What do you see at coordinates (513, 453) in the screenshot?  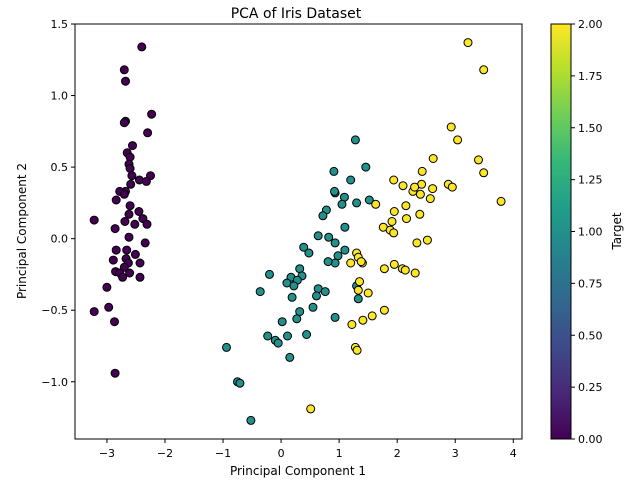 I see `x-tick-label: 4` at bounding box center [513, 453].